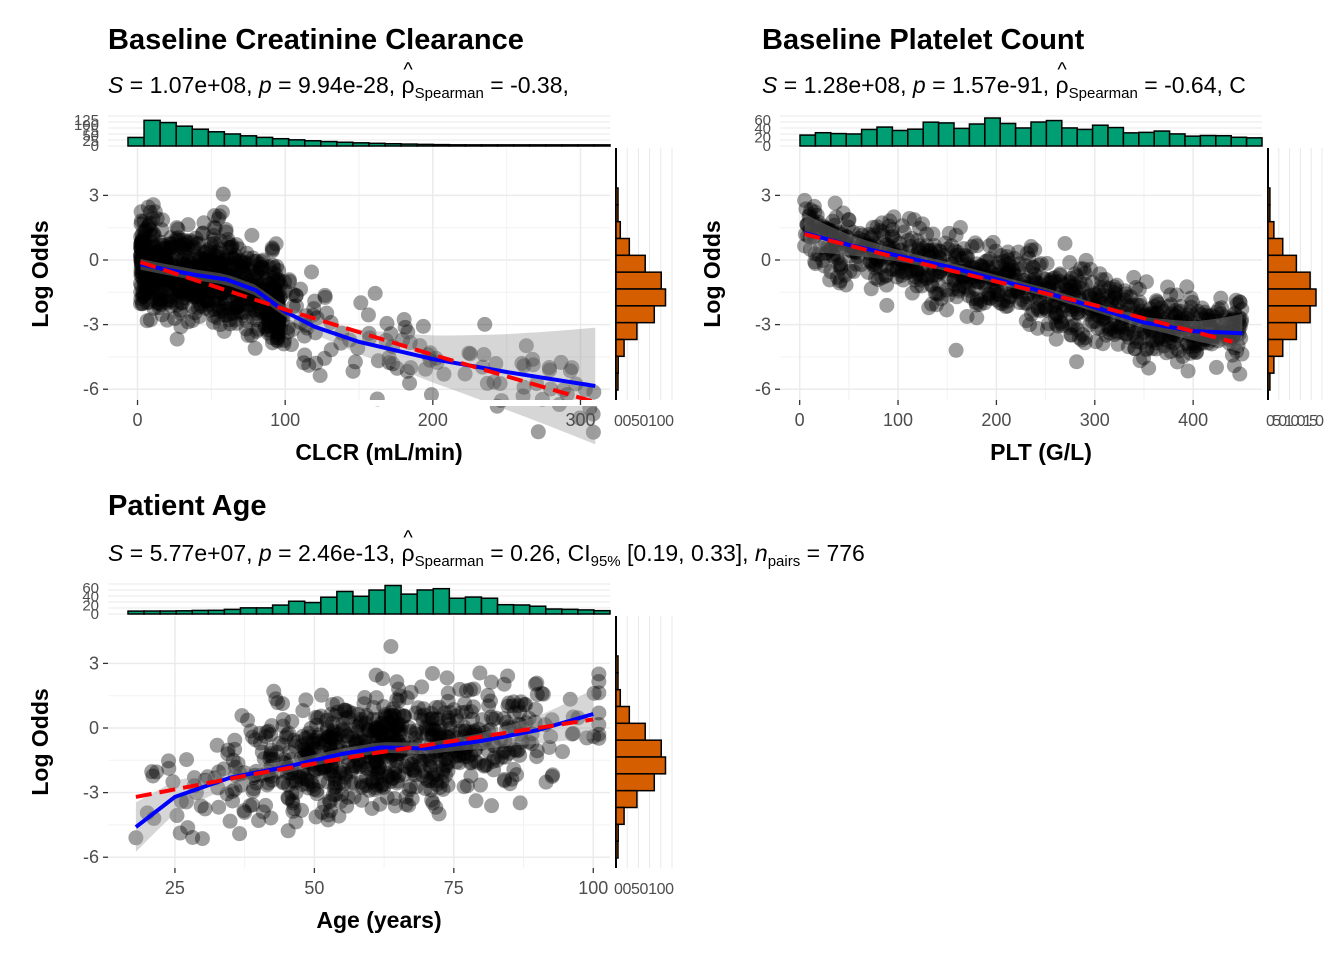  Describe the element at coordinates (343, 85) in the screenshot. I see `stat-p: 9.94e-28` at that location.